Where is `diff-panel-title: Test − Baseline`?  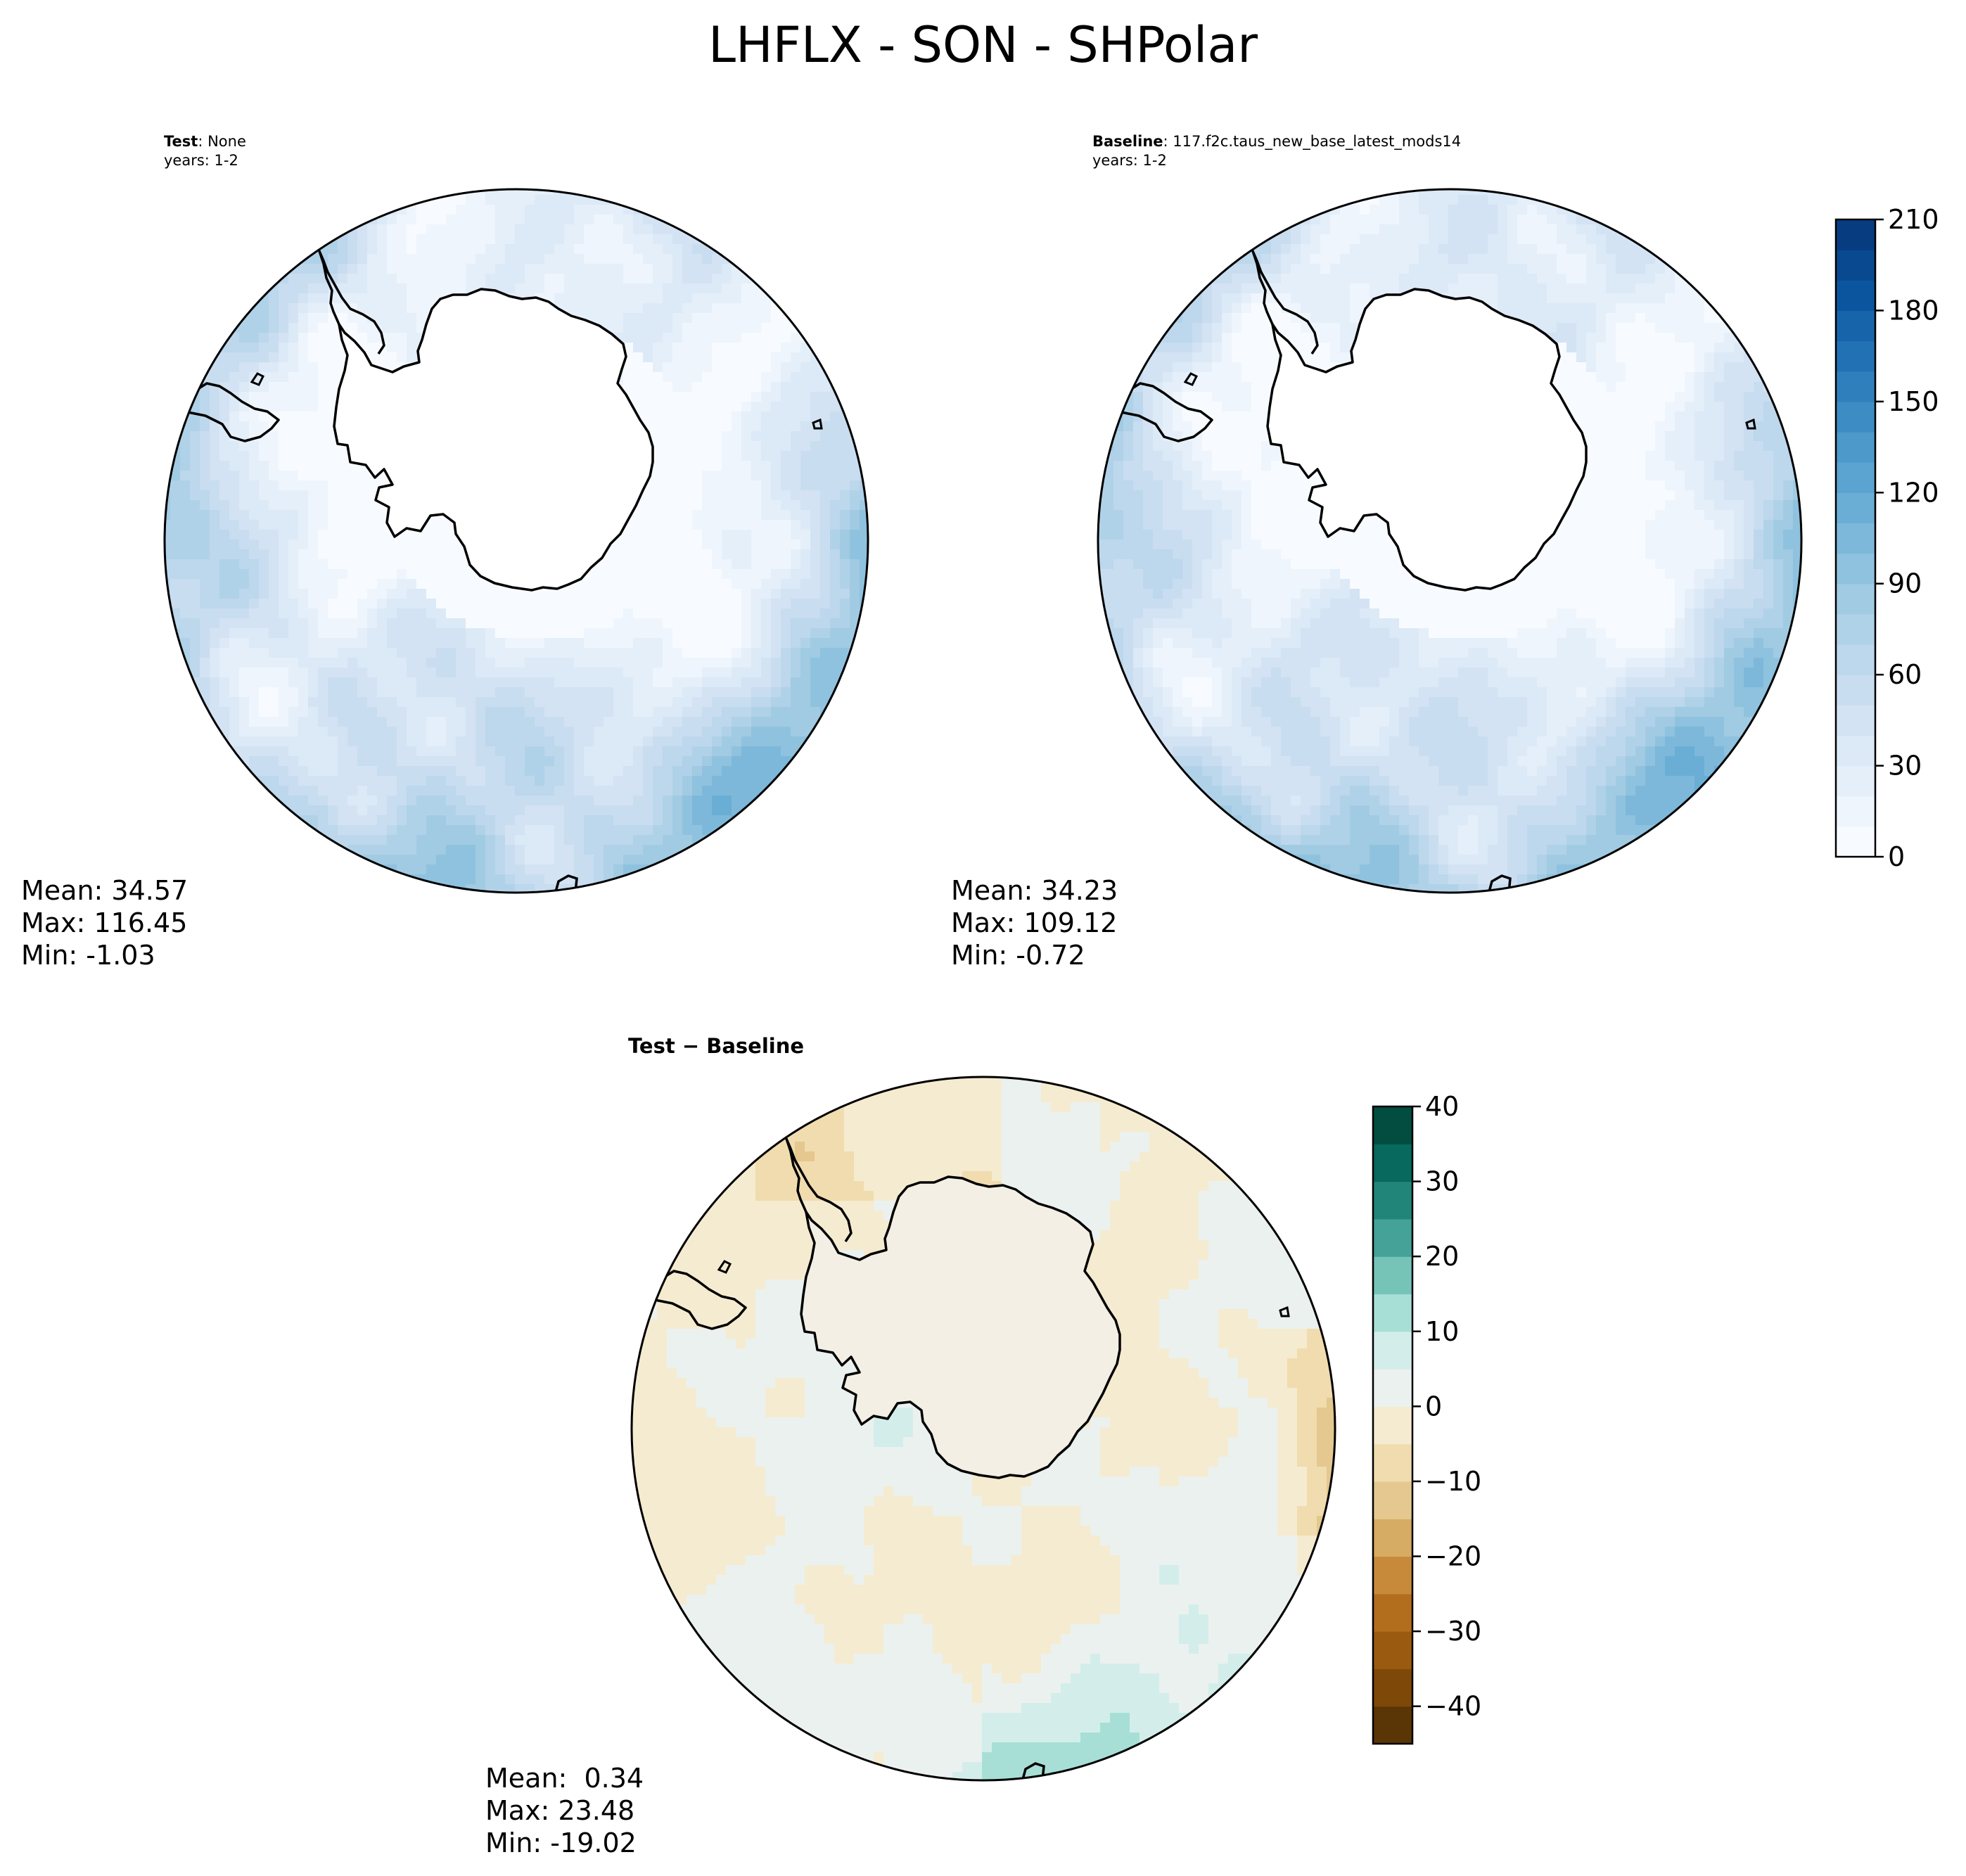
diff-panel-title: Test − Baseline is located at coordinates (716, 1046).